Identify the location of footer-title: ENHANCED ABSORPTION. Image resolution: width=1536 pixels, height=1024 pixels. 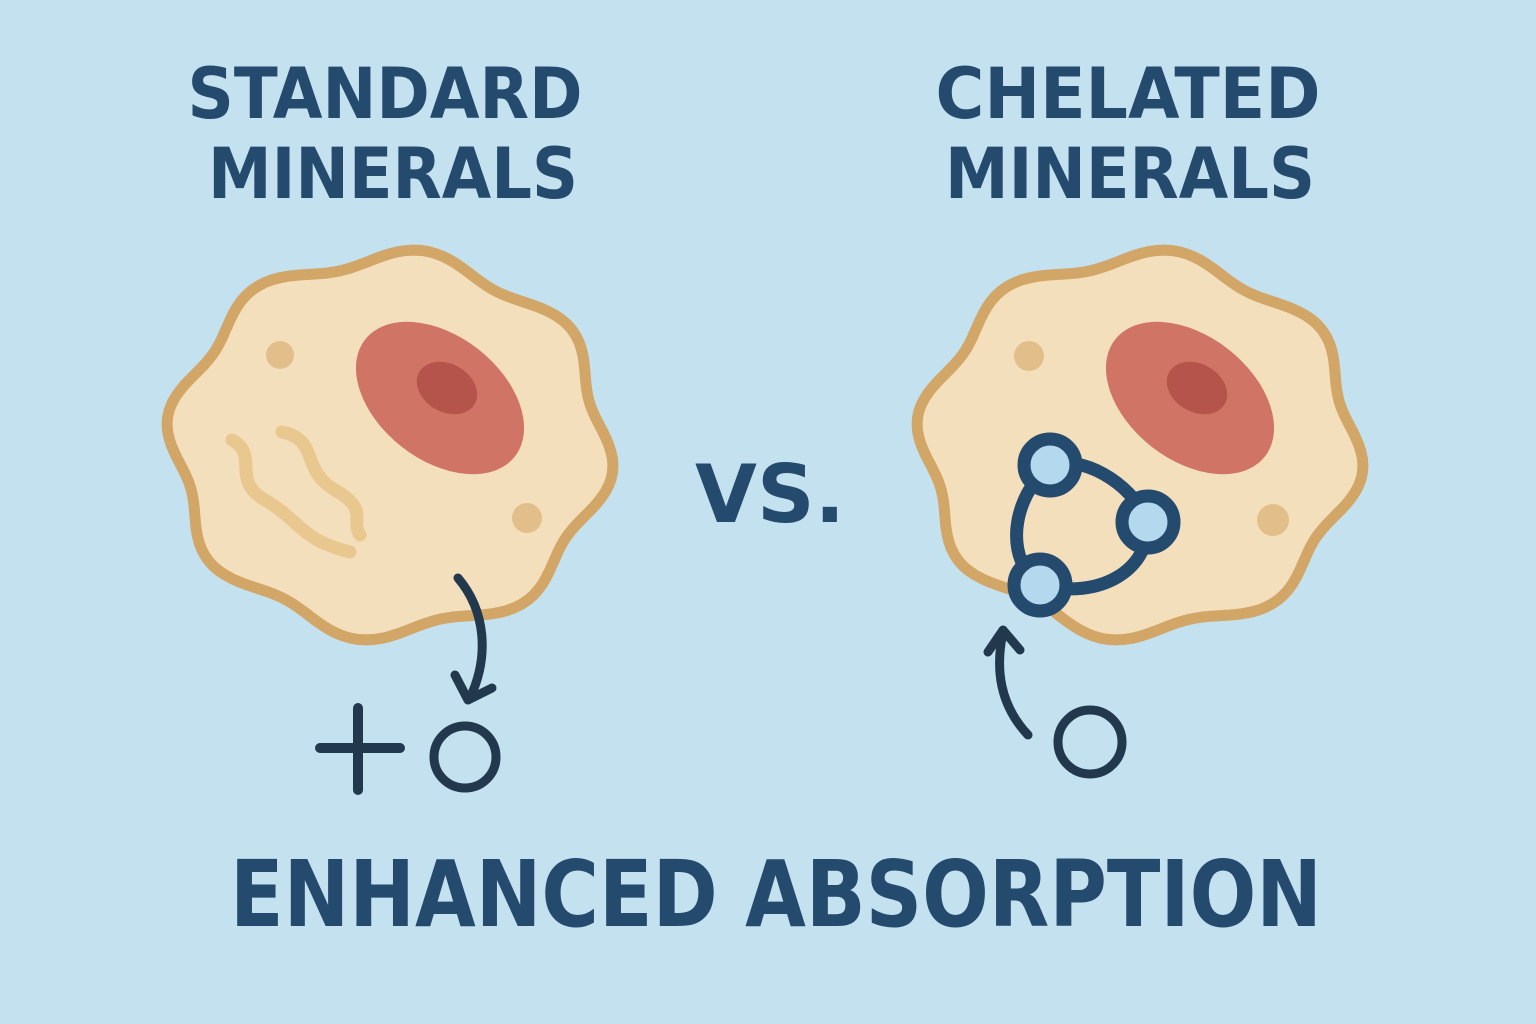
(776, 894).